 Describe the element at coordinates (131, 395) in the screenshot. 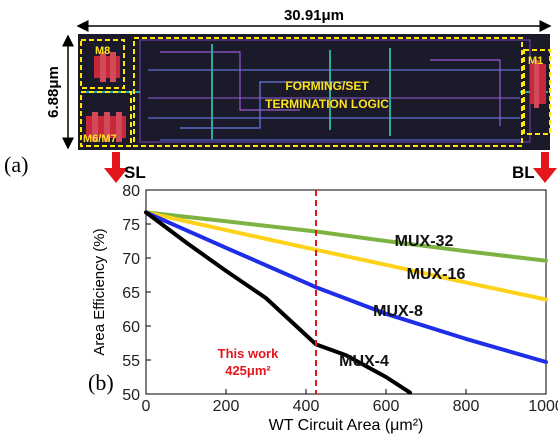

I see `y-tick-label: 50` at that location.